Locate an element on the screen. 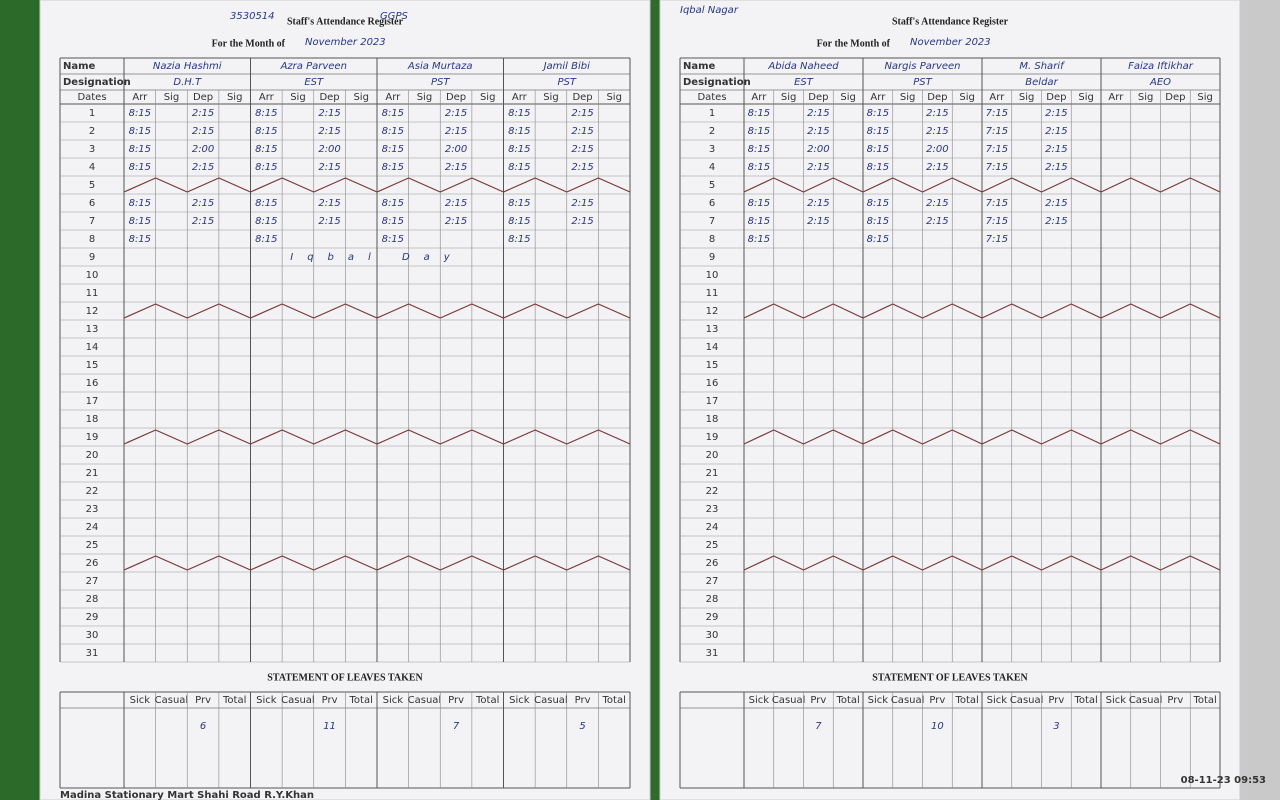  off-day-zigzag is located at coordinates (982, 437).